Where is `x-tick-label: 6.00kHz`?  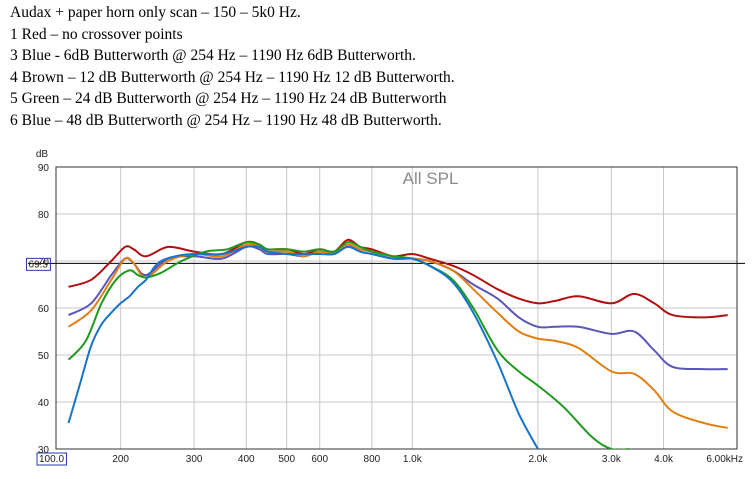
x-tick-label: 6.00kHz is located at coordinates (724, 459).